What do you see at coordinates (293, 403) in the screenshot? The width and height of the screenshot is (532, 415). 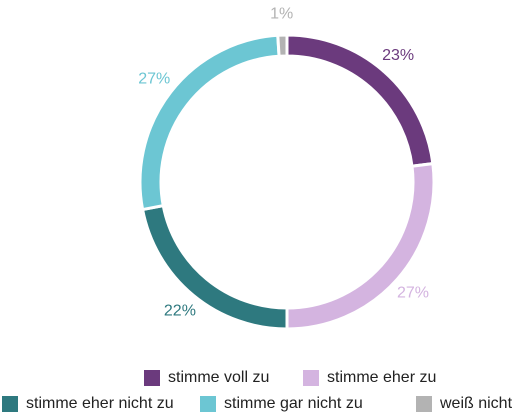 I see `legend-label: stimme gar nicht zu` at bounding box center [293, 403].